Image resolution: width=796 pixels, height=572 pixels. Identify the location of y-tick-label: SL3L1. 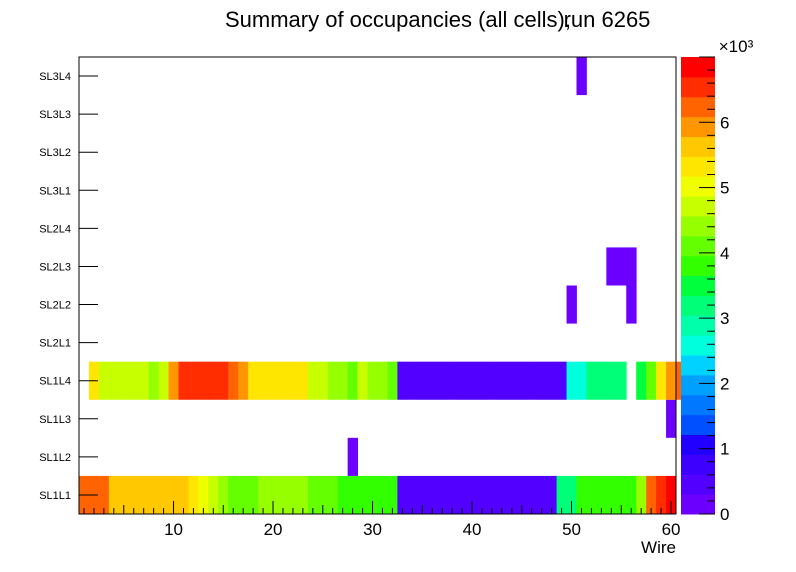
(55, 191).